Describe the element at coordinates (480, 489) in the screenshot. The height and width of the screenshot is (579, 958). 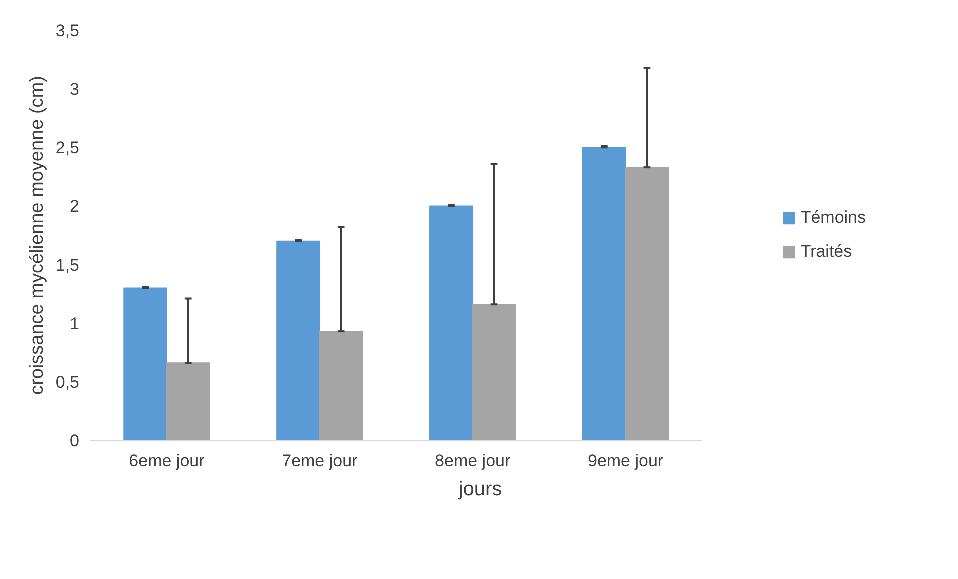
I see `x-axis-title: jours` at that location.